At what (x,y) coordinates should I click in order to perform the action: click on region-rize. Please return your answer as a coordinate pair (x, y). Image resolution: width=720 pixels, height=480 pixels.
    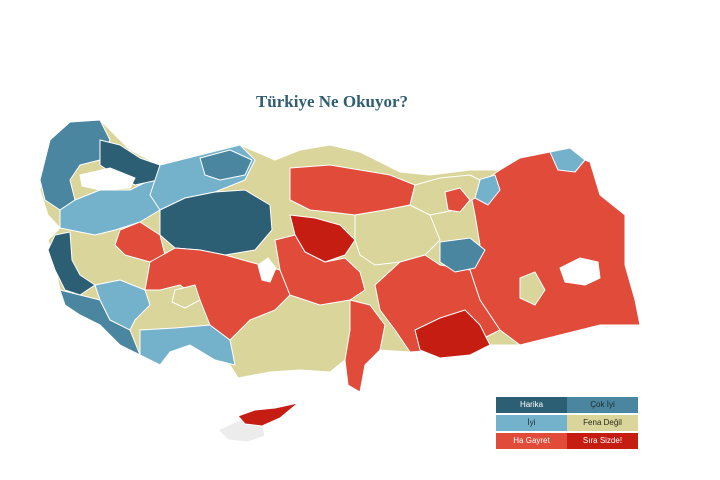
    Looking at the image, I should click on (567, 160).